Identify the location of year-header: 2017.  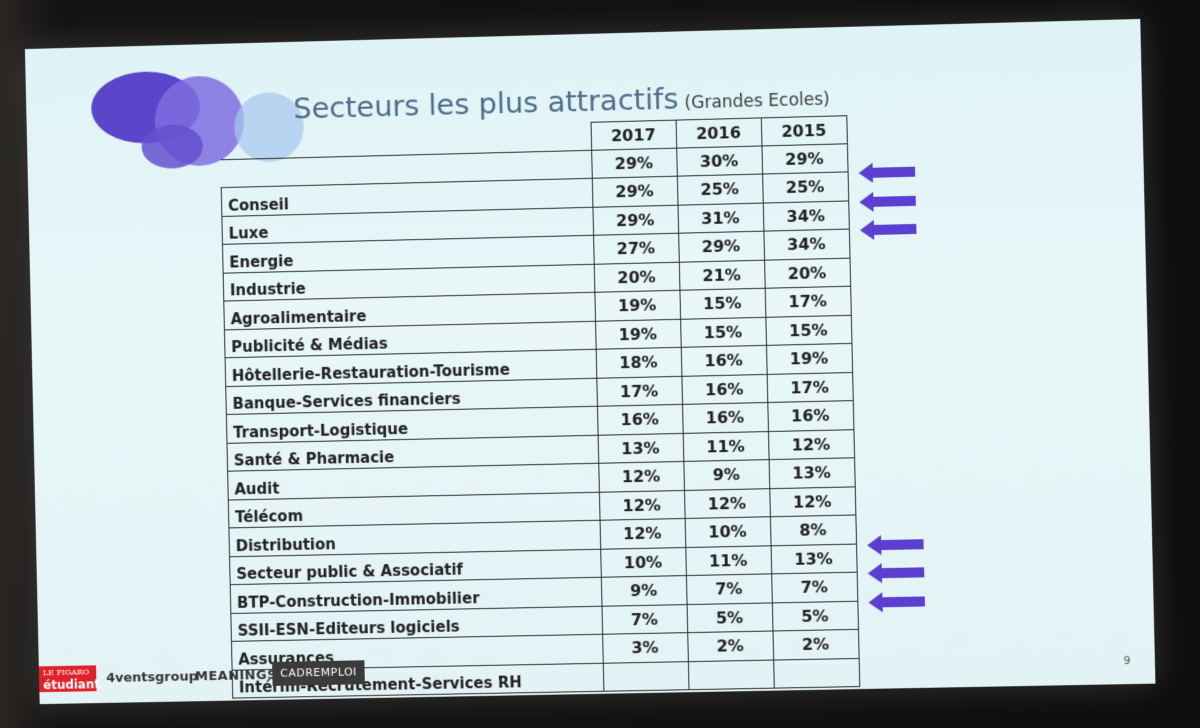
(634, 135).